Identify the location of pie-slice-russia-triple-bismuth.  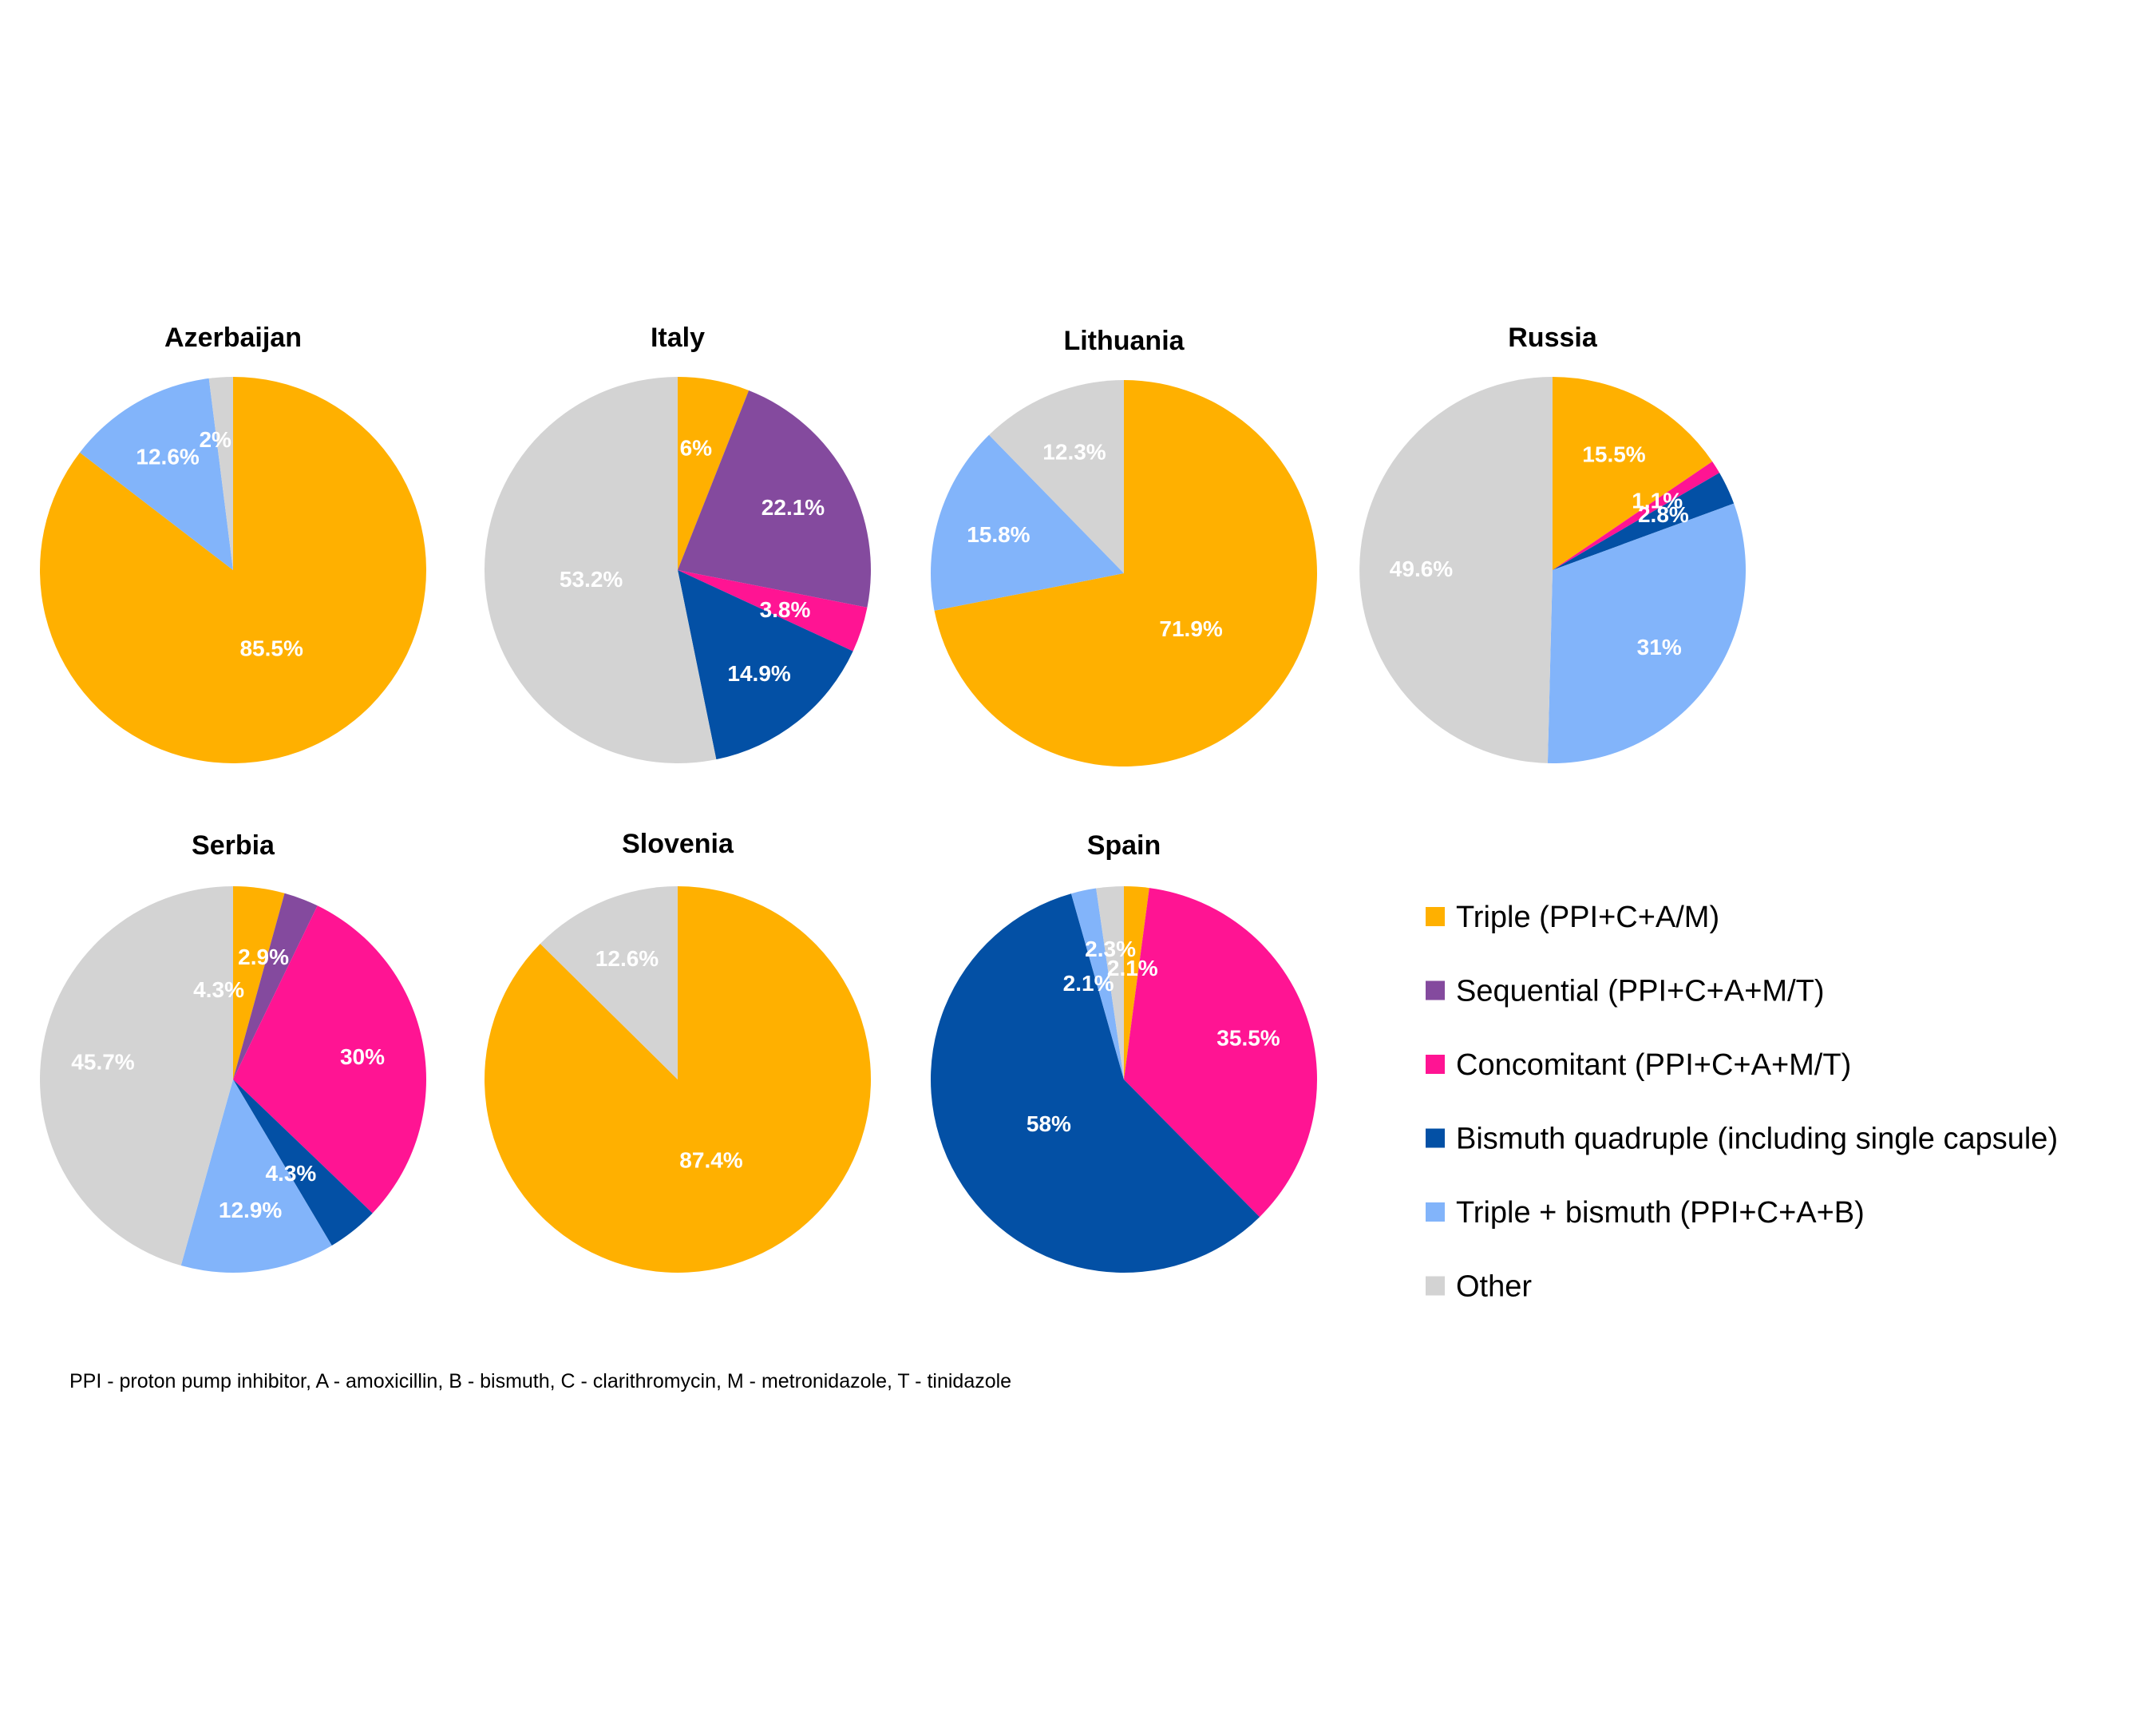
(1647, 633).